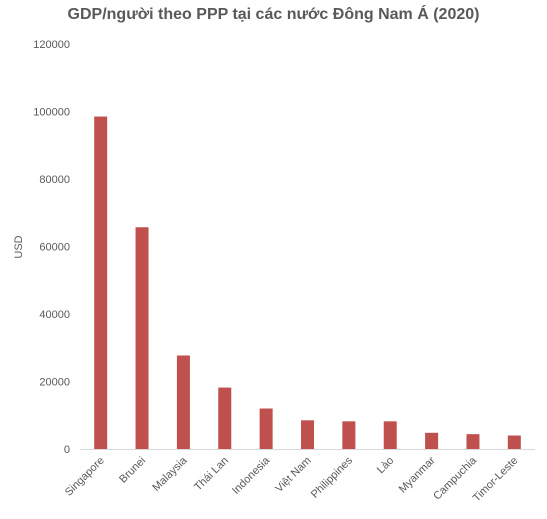 The image size is (547, 519). I want to click on x-tick-label: Singapore, so click(85, 477).